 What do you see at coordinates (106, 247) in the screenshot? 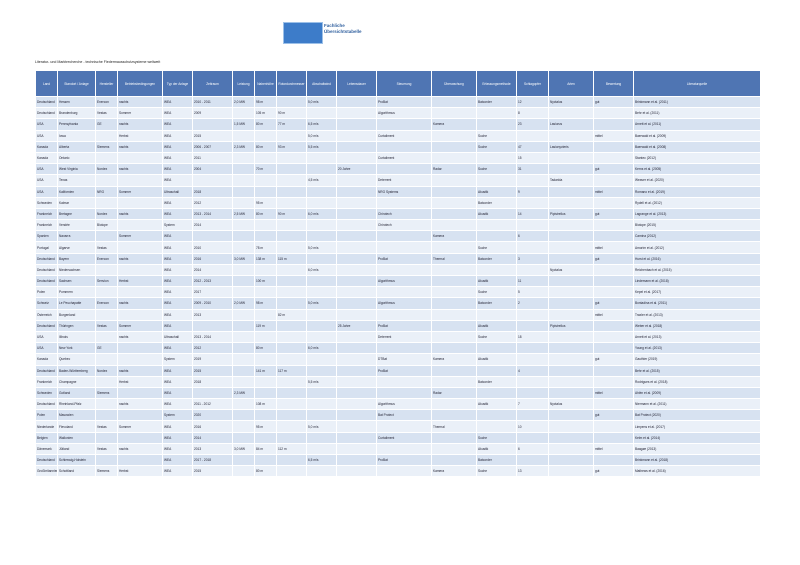
I see `table-cell: Vestas` at bounding box center [106, 247].